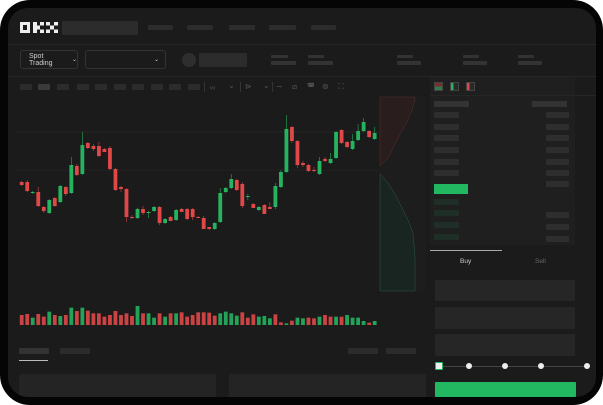  What do you see at coordinates (438, 86) in the screenshot?
I see `order-book-both-icon` at bounding box center [438, 86].